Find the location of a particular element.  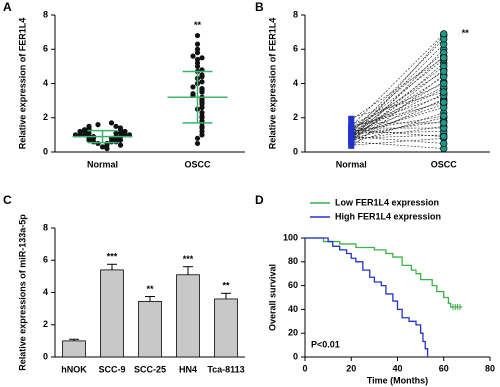

y-tick-label: 80 is located at coordinates (293, 261).